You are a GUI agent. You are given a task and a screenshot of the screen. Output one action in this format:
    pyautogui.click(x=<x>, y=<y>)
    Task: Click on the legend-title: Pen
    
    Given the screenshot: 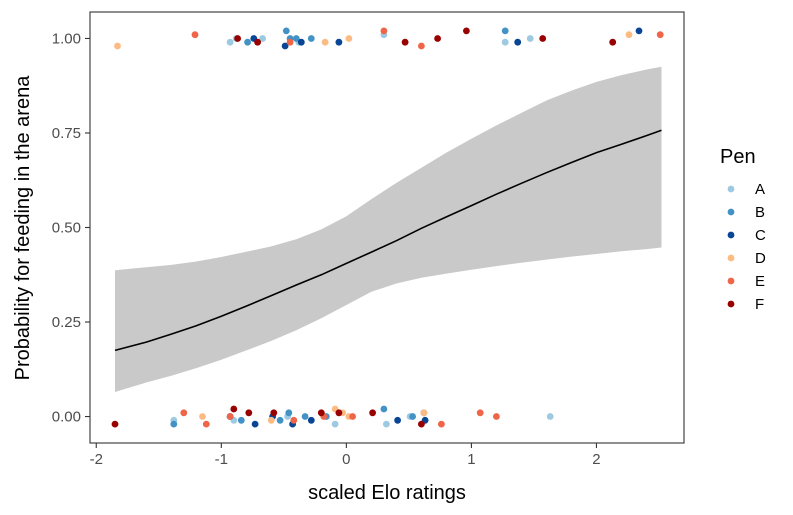 What is the action you would take?
    pyautogui.click(x=738, y=157)
    